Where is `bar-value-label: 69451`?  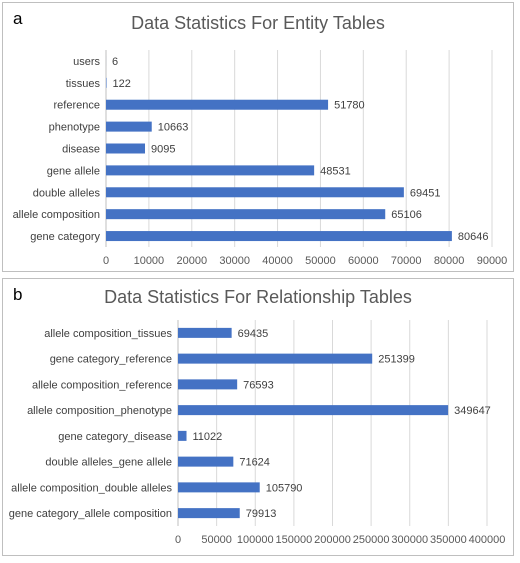
bar-value-label: 69451 is located at coordinates (425, 193).